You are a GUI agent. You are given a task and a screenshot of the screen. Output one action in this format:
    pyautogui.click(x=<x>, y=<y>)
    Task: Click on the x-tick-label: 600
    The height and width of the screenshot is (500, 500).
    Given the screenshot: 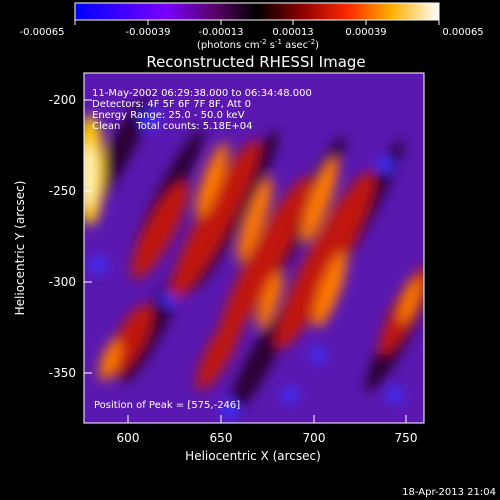 What is the action you would take?
    pyautogui.click(x=128, y=438)
    